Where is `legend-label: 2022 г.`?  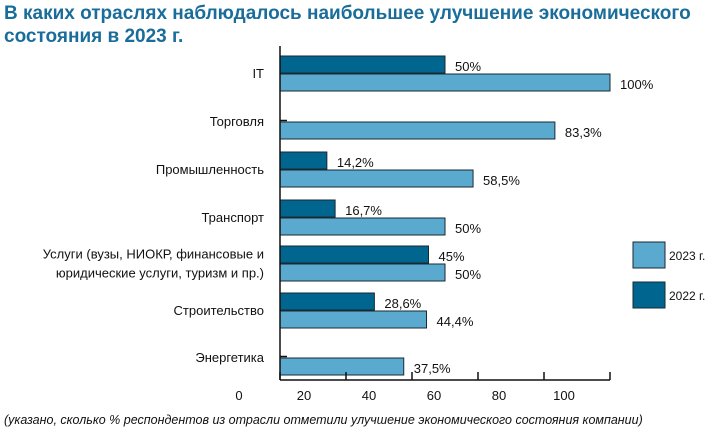
legend-label: 2022 г. is located at coordinates (687, 296).